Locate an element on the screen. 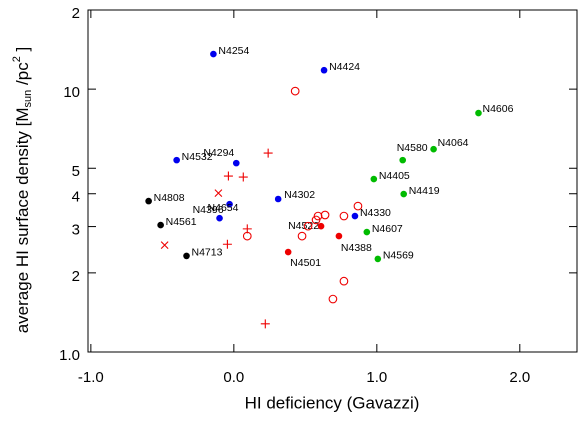 The image size is (584, 423). point-label: N4580 is located at coordinates (412, 148).